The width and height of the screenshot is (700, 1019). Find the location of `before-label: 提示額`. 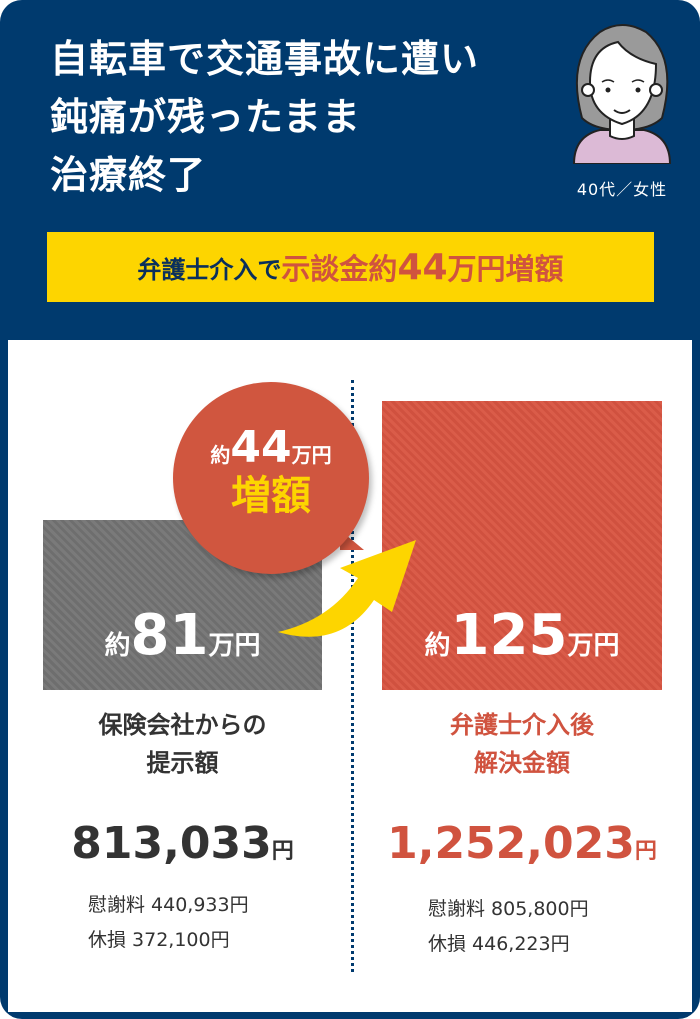

before-label: 提示額 is located at coordinates (182, 763).